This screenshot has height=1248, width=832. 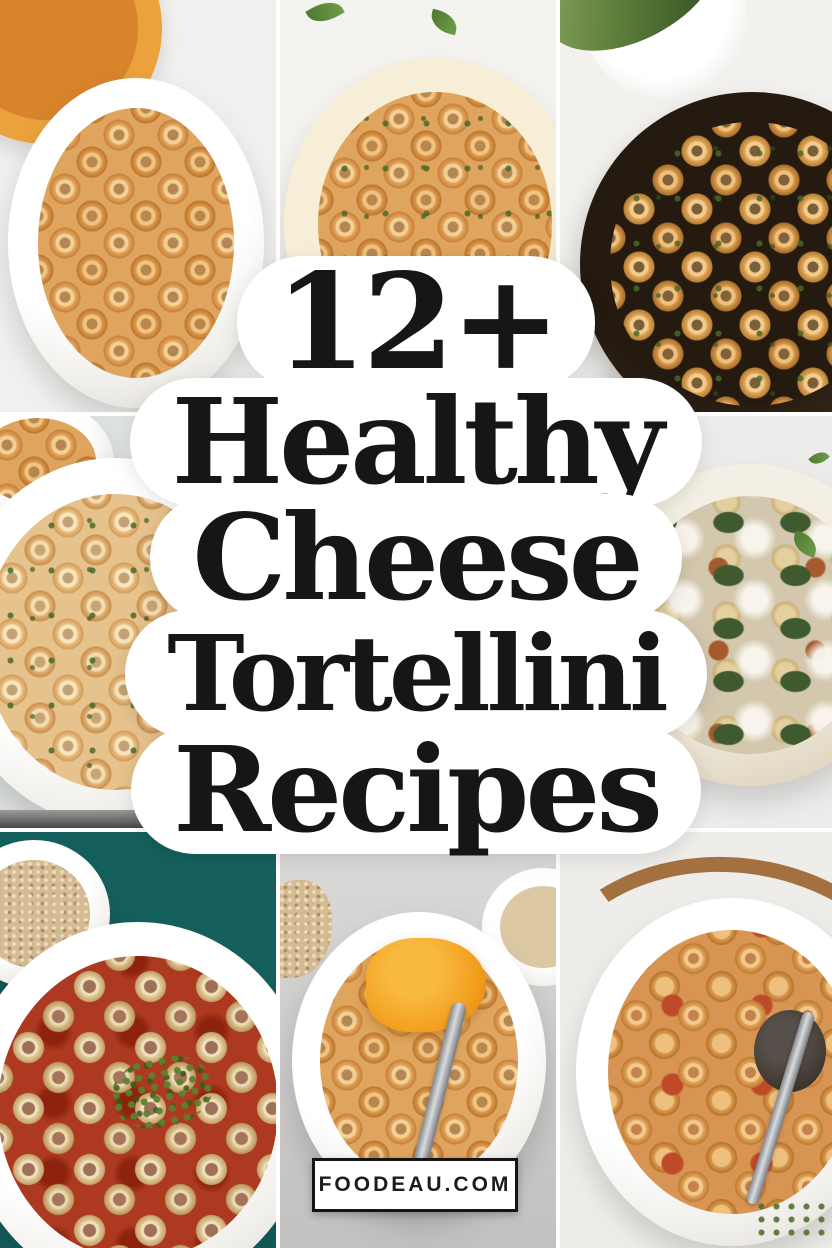 I want to click on title-line-count: 12+, so click(x=416, y=322).